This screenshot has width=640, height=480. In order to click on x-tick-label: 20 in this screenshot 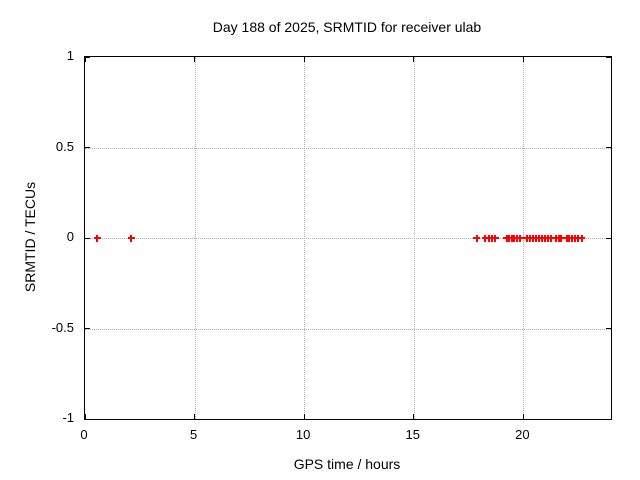, I will do `click(522, 434)`.